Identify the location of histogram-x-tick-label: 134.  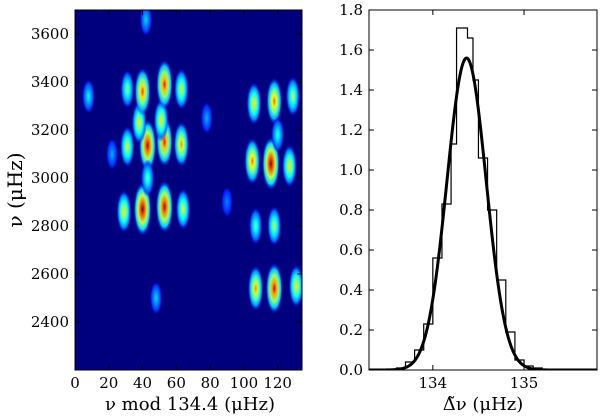
(433, 383).